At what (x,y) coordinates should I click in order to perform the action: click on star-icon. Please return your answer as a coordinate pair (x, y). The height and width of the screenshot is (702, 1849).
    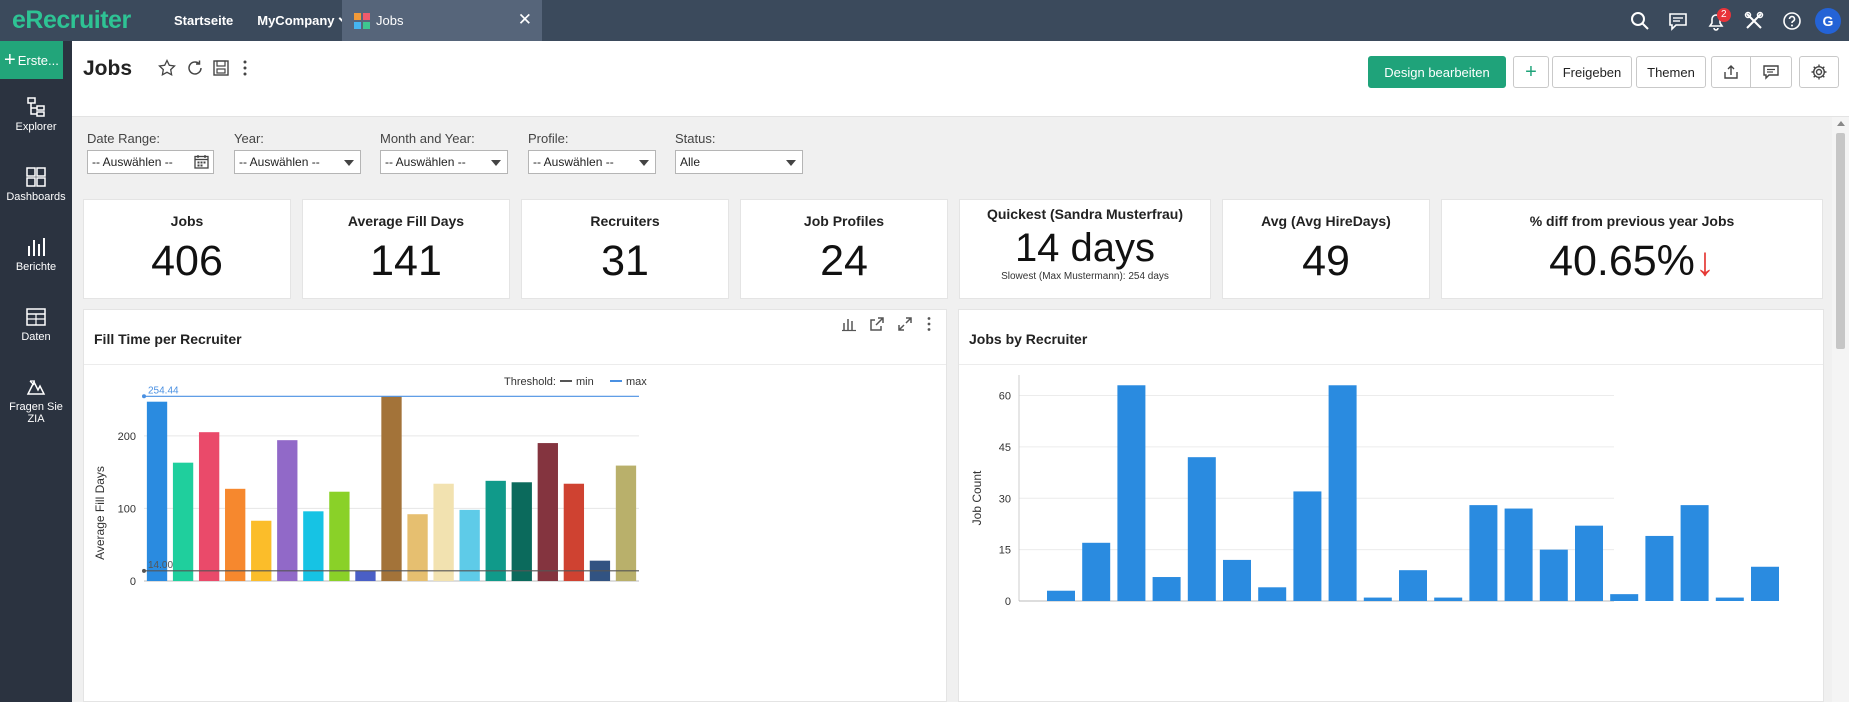
    Looking at the image, I should click on (167, 68).